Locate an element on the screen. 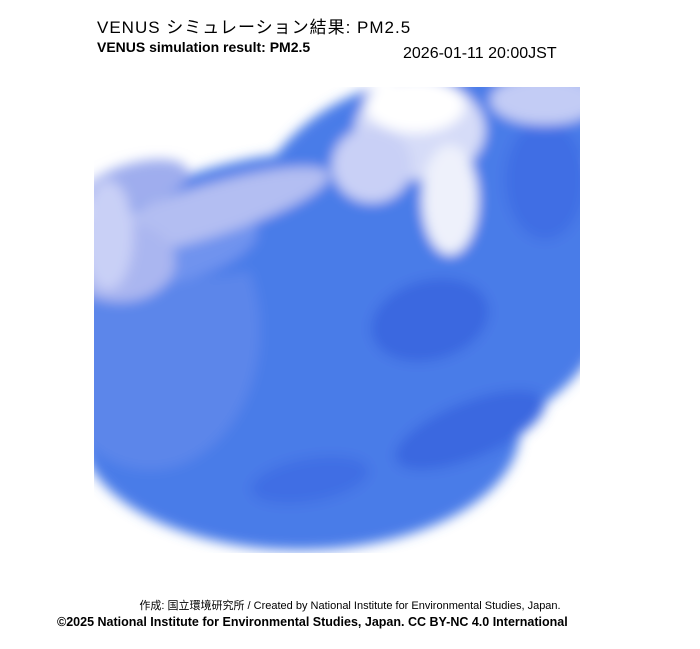  valid-time-label: 2026-01-11 20:00JST is located at coordinates (480, 53).